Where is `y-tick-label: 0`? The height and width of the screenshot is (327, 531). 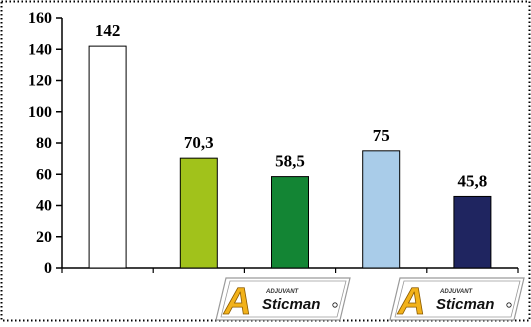 y-tick-label: 0 is located at coordinates (48, 268).